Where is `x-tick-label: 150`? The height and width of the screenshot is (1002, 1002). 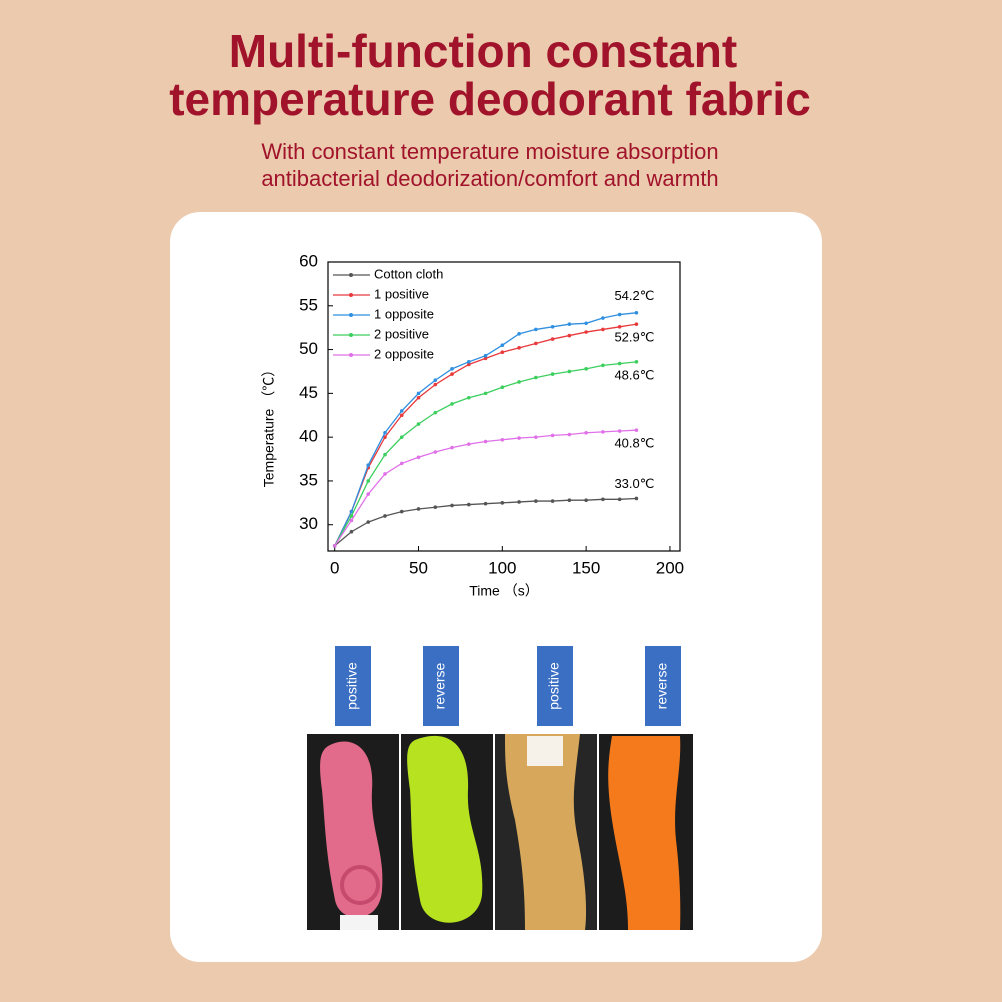 x-tick-label: 150 is located at coordinates (586, 567).